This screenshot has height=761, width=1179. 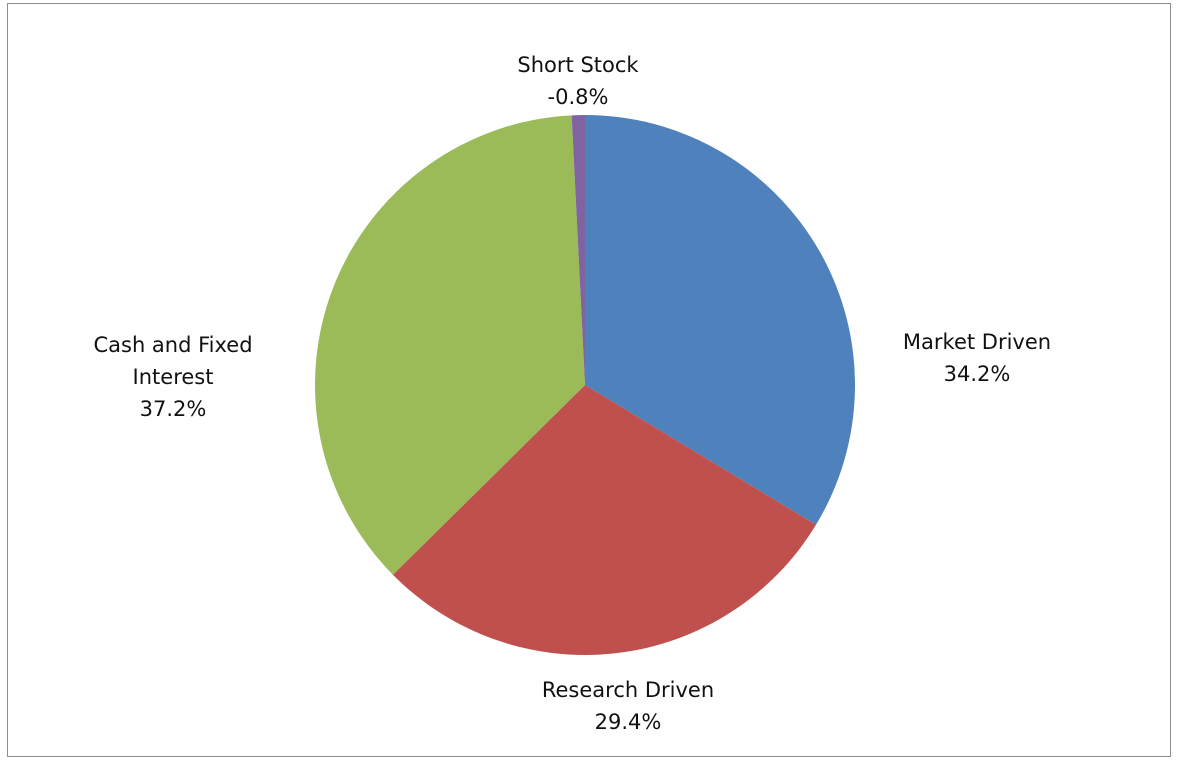 What do you see at coordinates (577, 81) in the screenshot?
I see `data-label: Short Stock -0.8%` at bounding box center [577, 81].